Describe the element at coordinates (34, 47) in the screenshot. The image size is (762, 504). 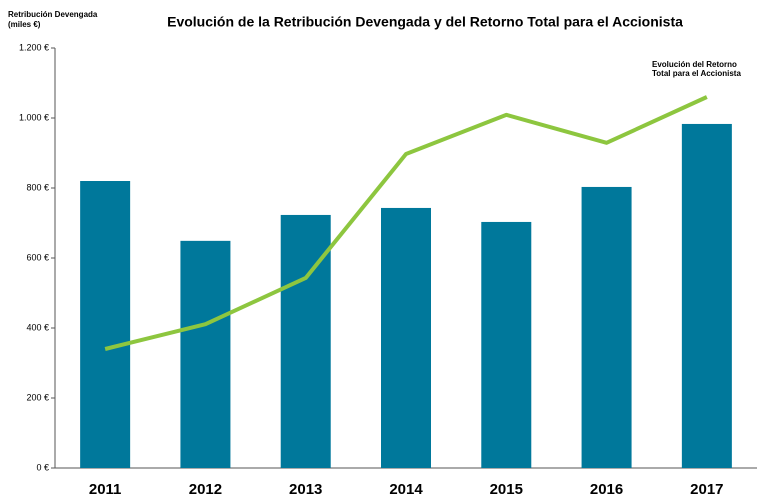
I see `y-tick-label: 1.200 €` at that location.